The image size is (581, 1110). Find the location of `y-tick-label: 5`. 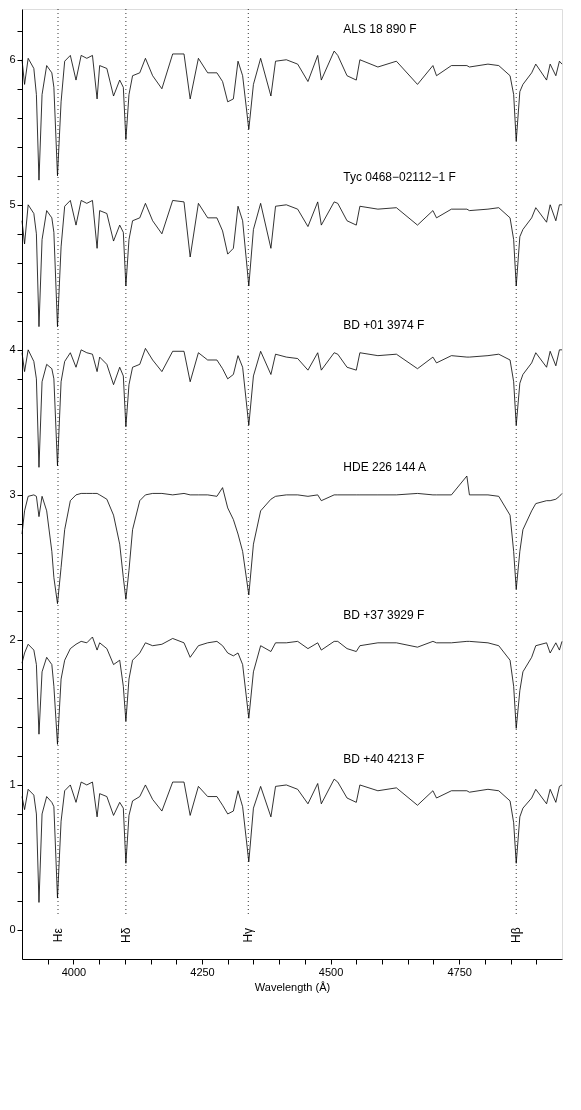

y-tick-label: 5 is located at coordinates (12, 204).